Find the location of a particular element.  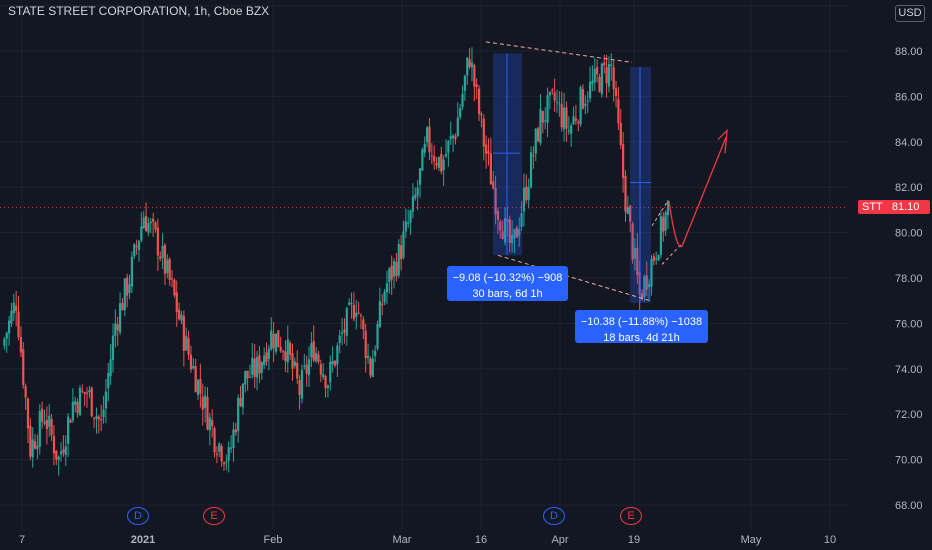

x-tick-label: 2021 is located at coordinates (143, 540).